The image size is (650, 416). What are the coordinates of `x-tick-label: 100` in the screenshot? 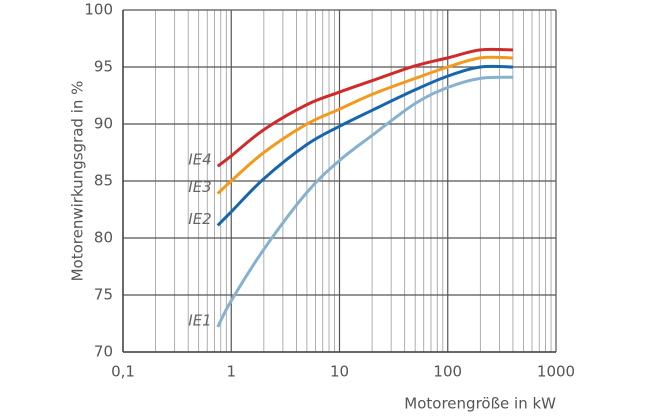 It's located at (447, 372).